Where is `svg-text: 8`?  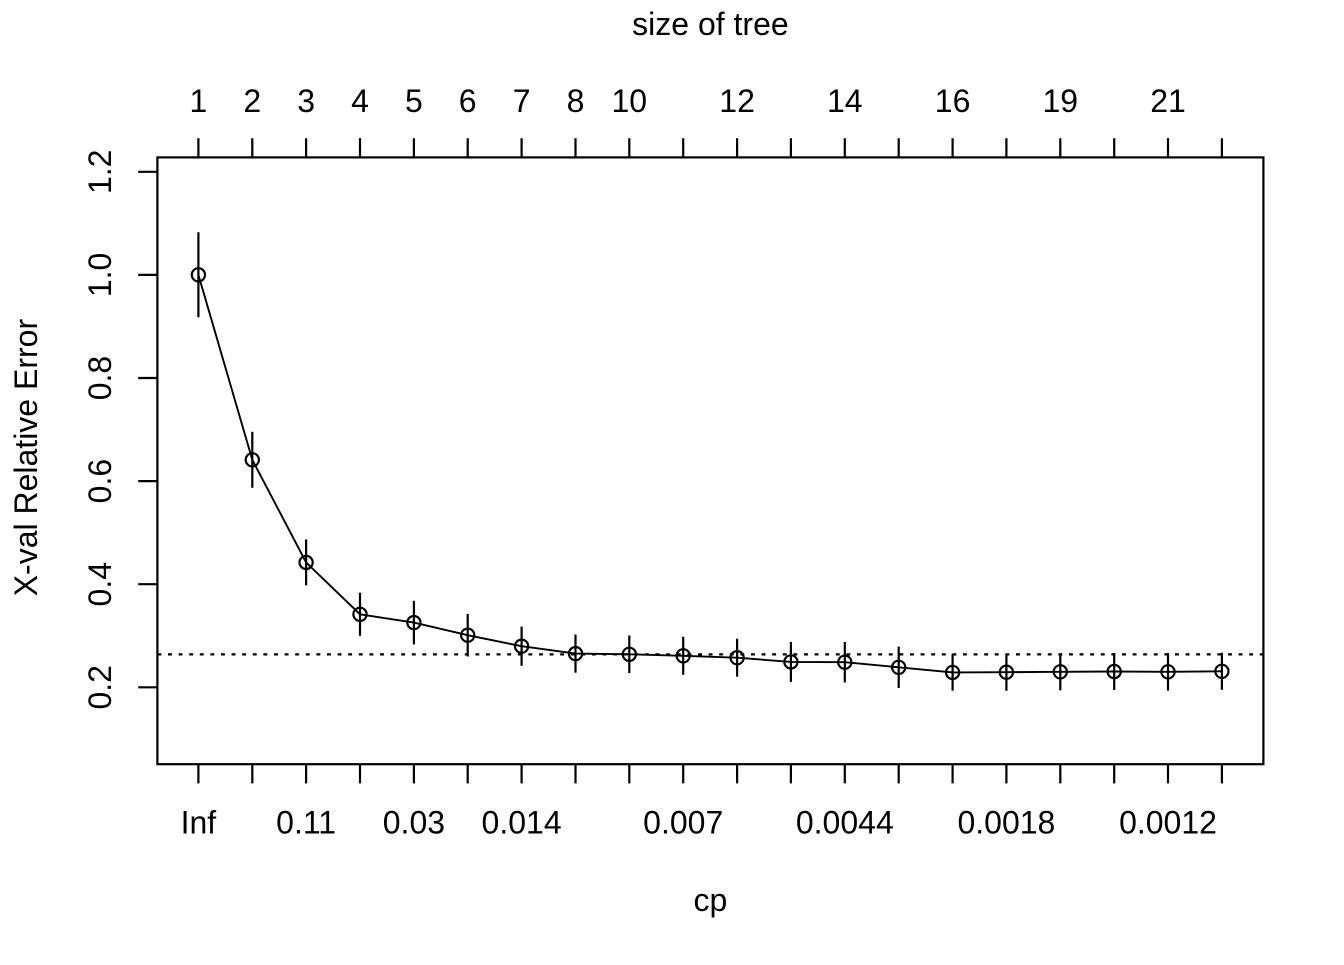 svg-text: 8 is located at coordinates (576, 101).